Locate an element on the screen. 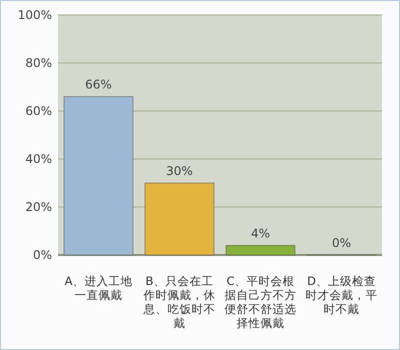 This screenshot has height=350, width=400. y-tick-label: 0% is located at coordinates (42, 255).